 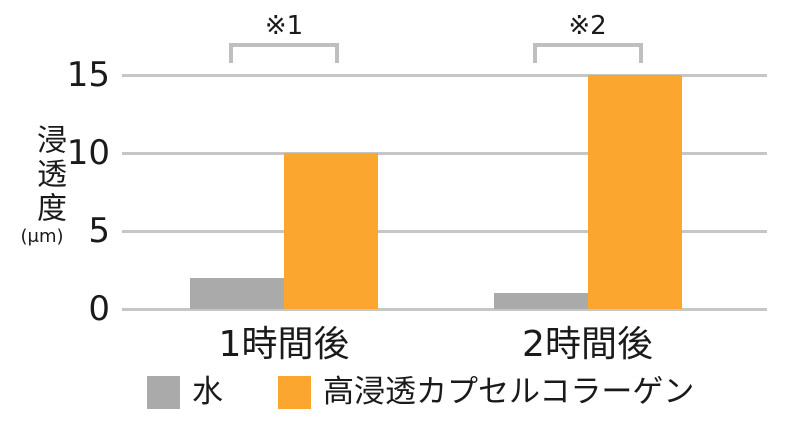 I want to click on legend-item-1: 高浸透カプセルコラーゲン, so click(x=486, y=392).